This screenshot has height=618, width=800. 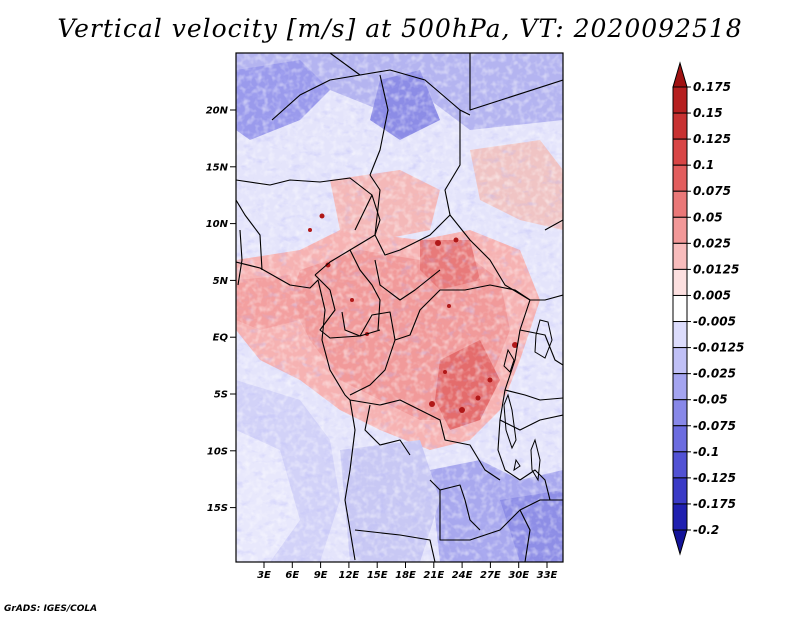 I want to click on colorbar-label: 0.0125, so click(x=716, y=269).